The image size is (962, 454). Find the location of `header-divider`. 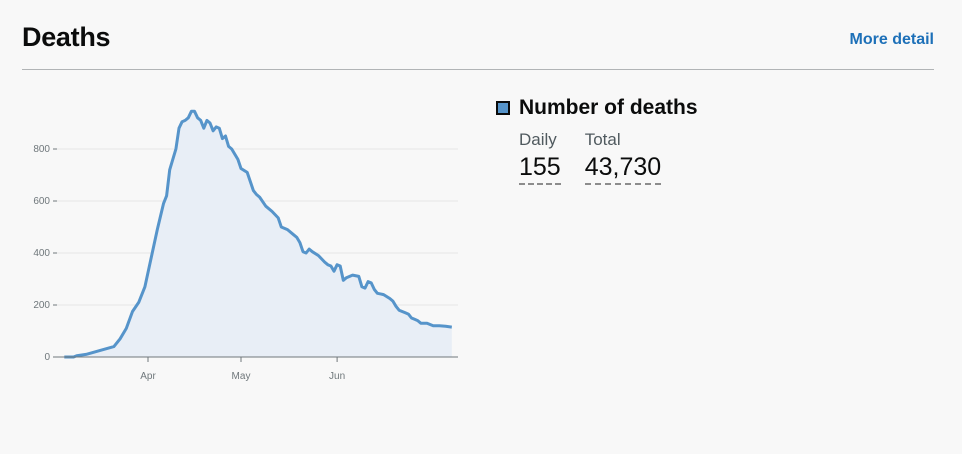

header-divider is located at coordinates (478, 69).